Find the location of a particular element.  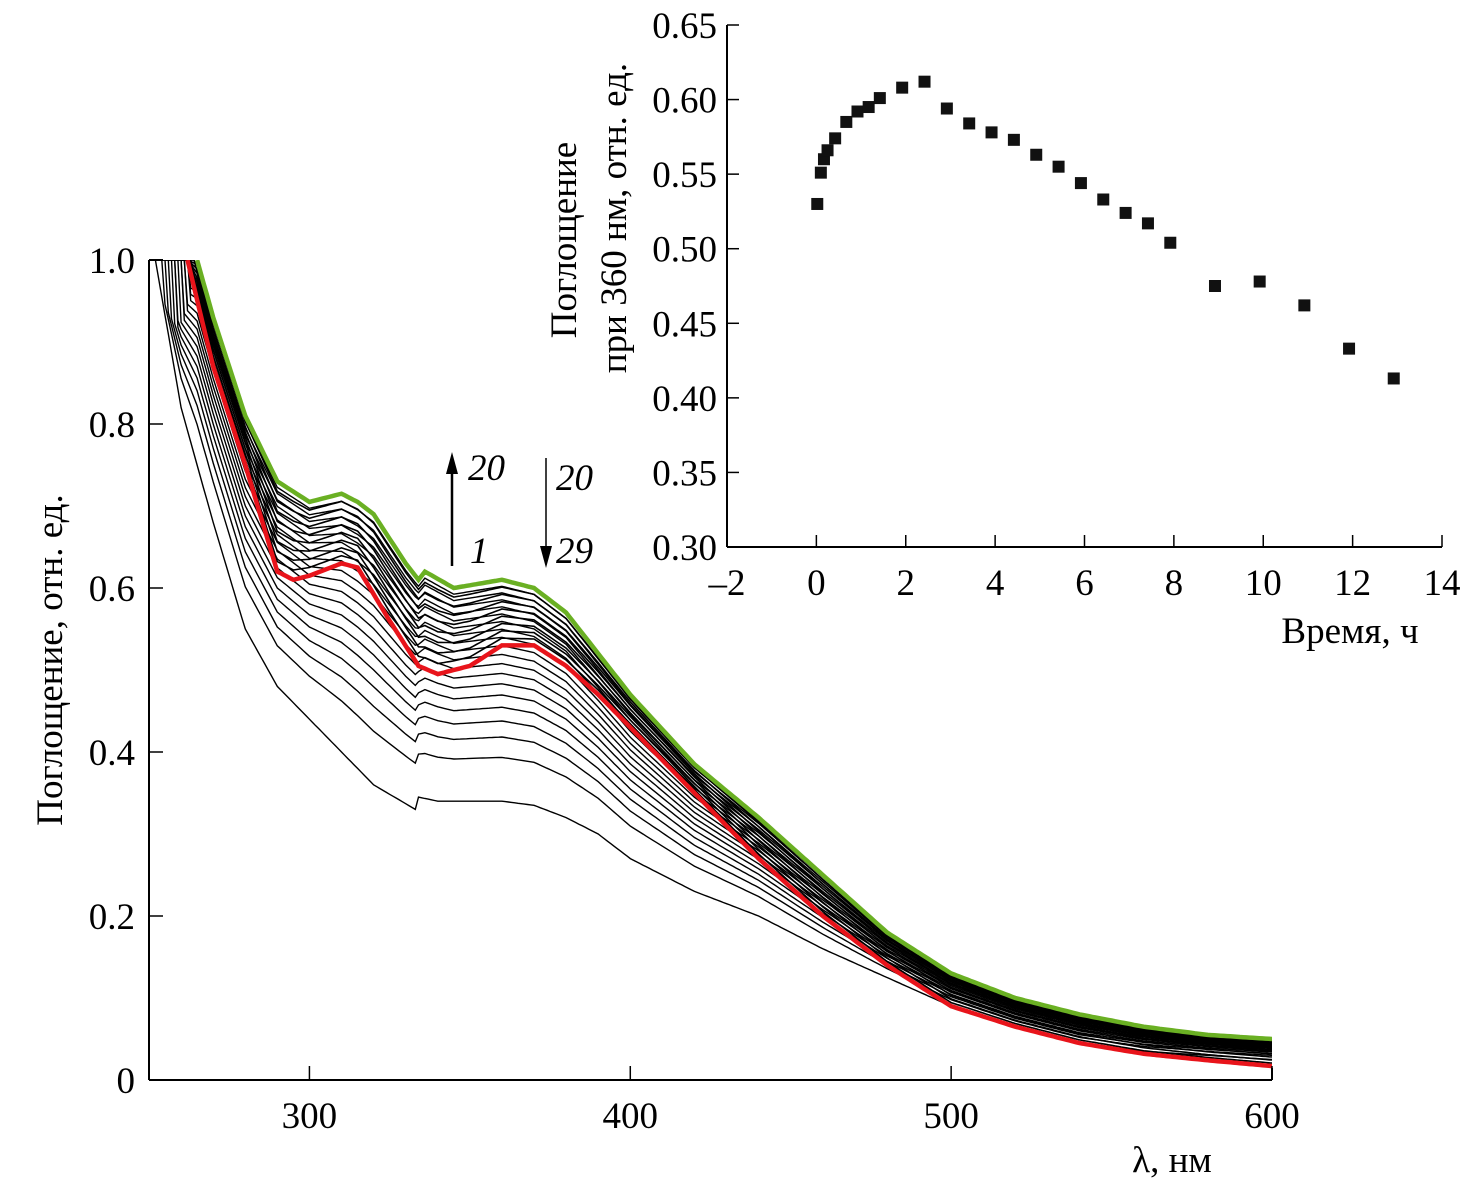

inset-x-tick-labels: –2 0 2 4 6 8 10 12 14 is located at coordinates (1084, 583).